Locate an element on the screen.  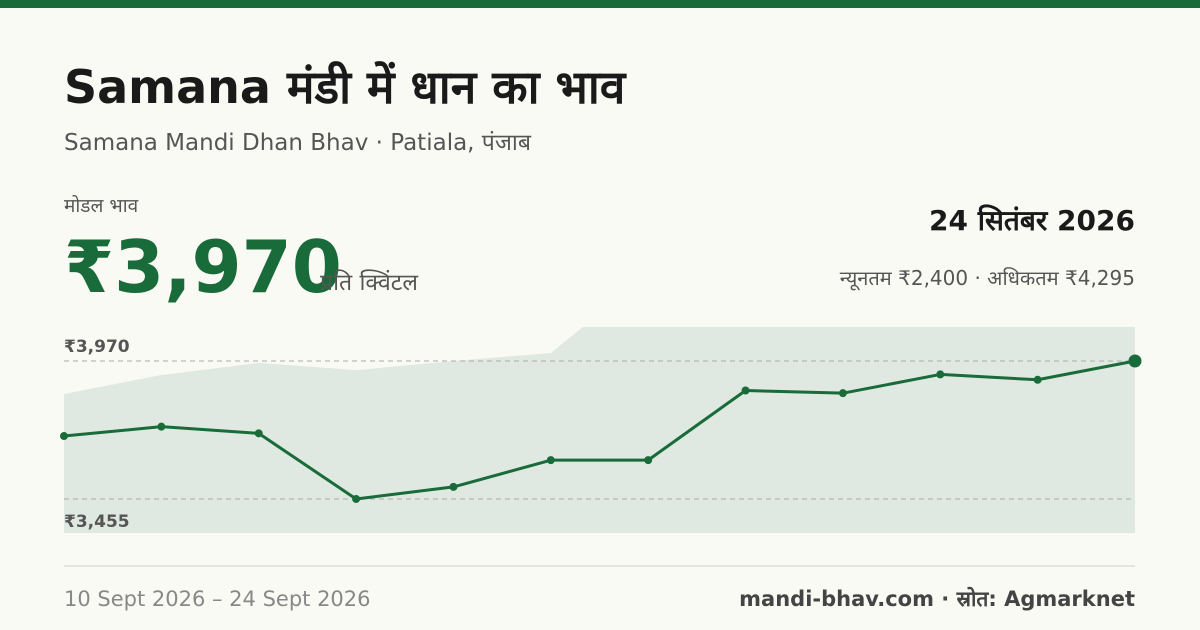
y-tick-label: ₹3,970 is located at coordinates (97, 347).